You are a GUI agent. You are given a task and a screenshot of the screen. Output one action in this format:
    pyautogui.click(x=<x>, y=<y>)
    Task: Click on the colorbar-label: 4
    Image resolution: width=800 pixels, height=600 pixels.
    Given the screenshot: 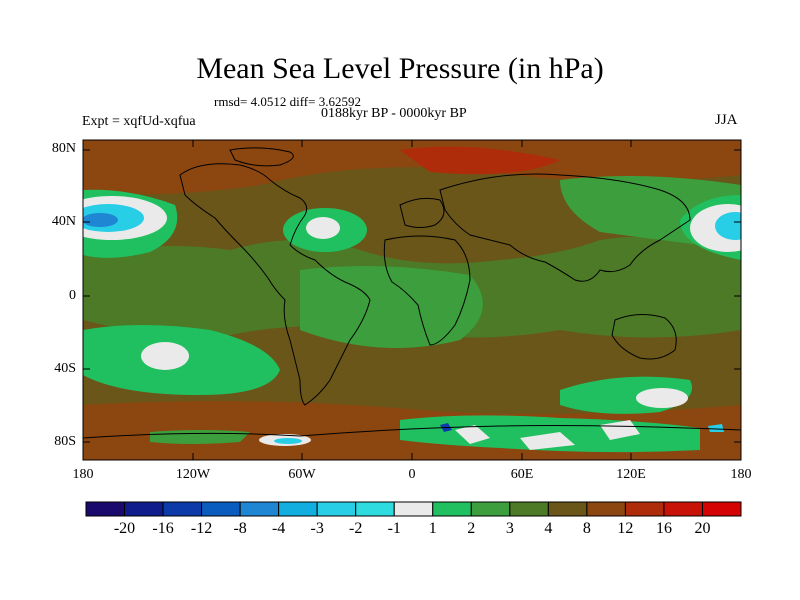 What is the action you would take?
    pyautogui.click(x=548, y=528)
    